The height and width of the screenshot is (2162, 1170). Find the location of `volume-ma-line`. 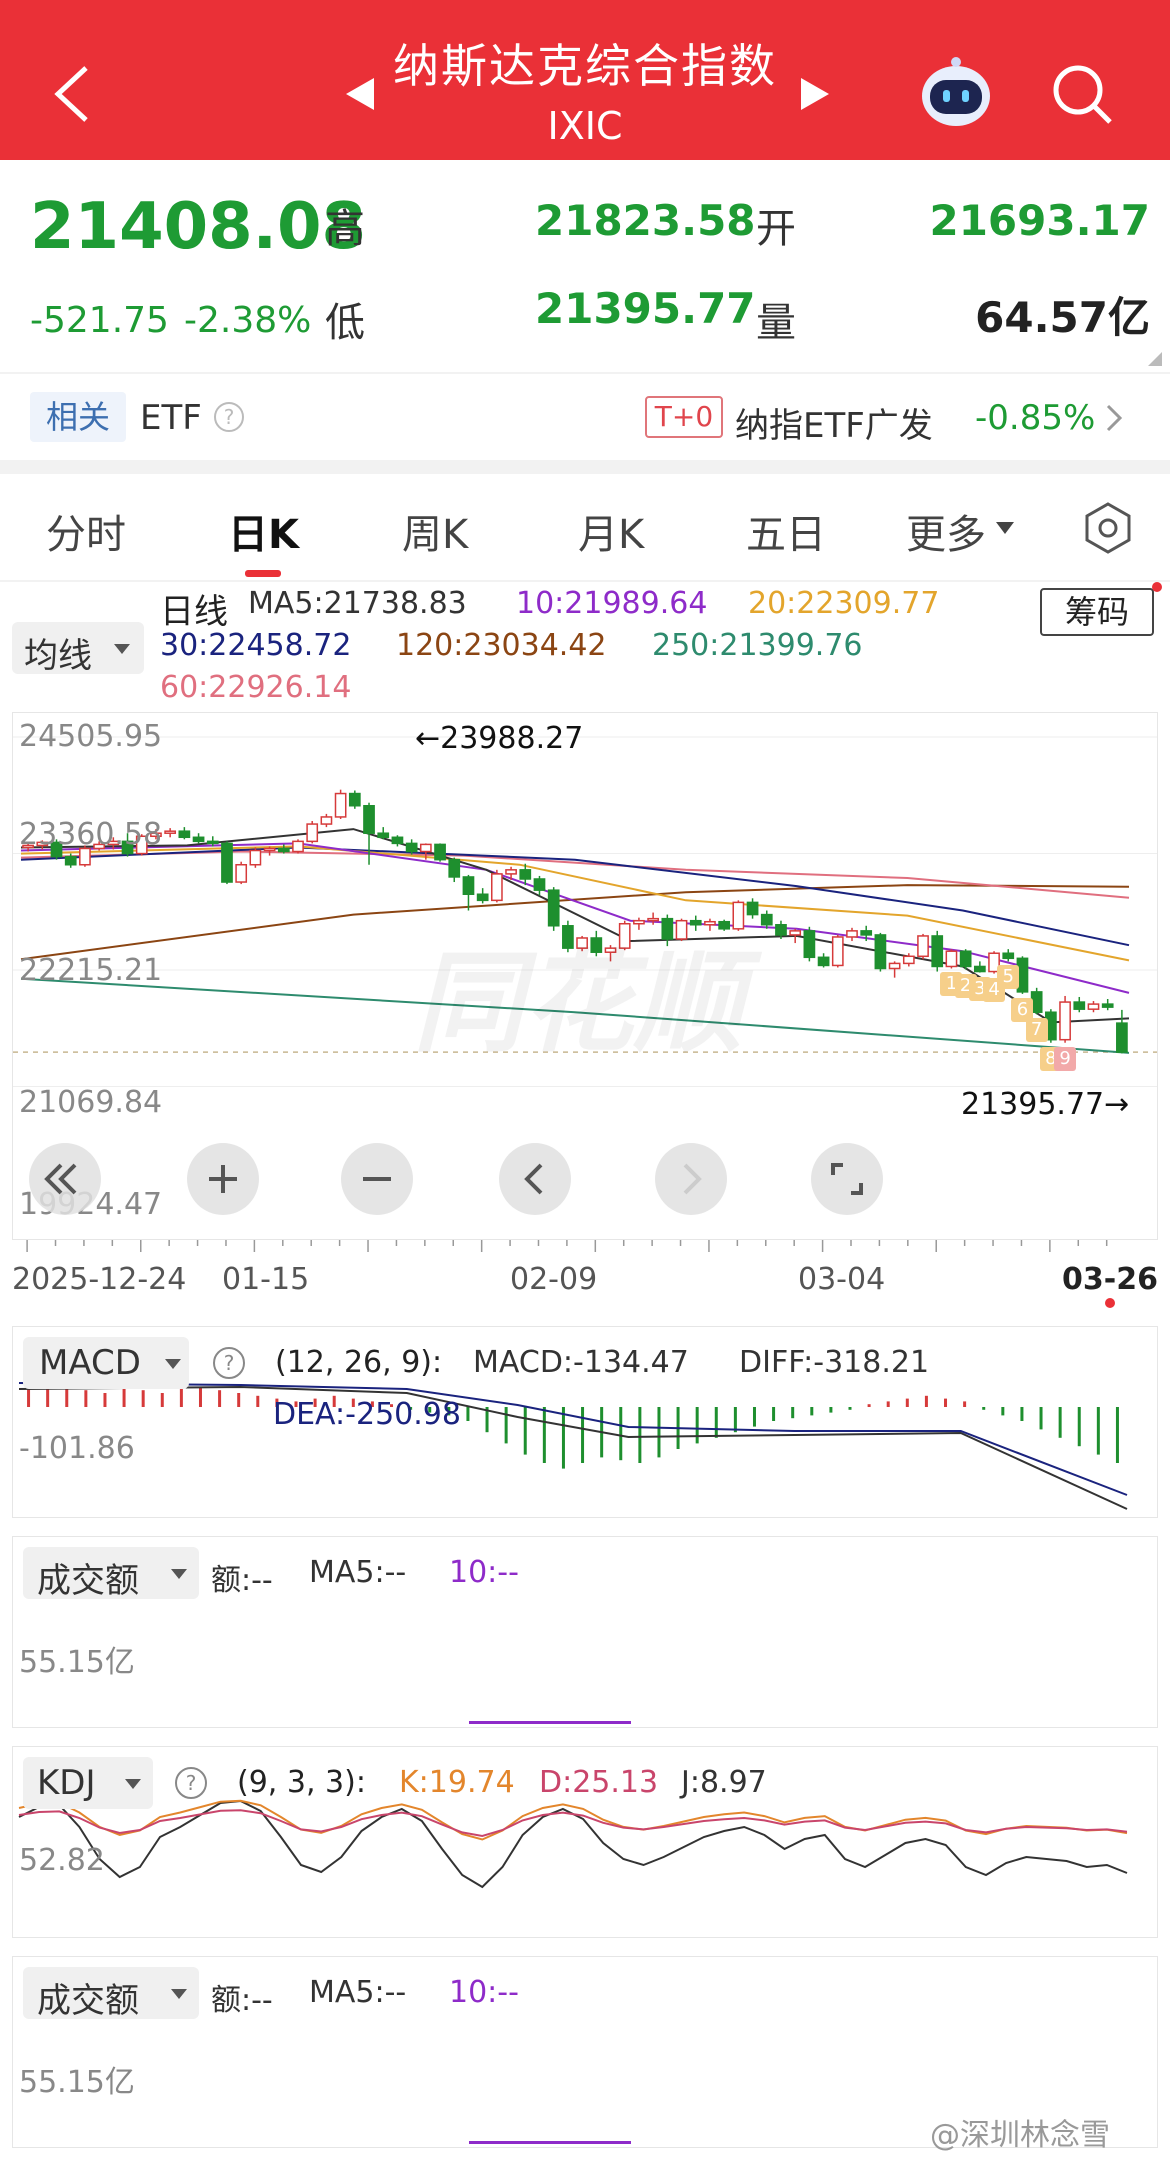

volume-ma-line is located at coordinates (550, 1722).